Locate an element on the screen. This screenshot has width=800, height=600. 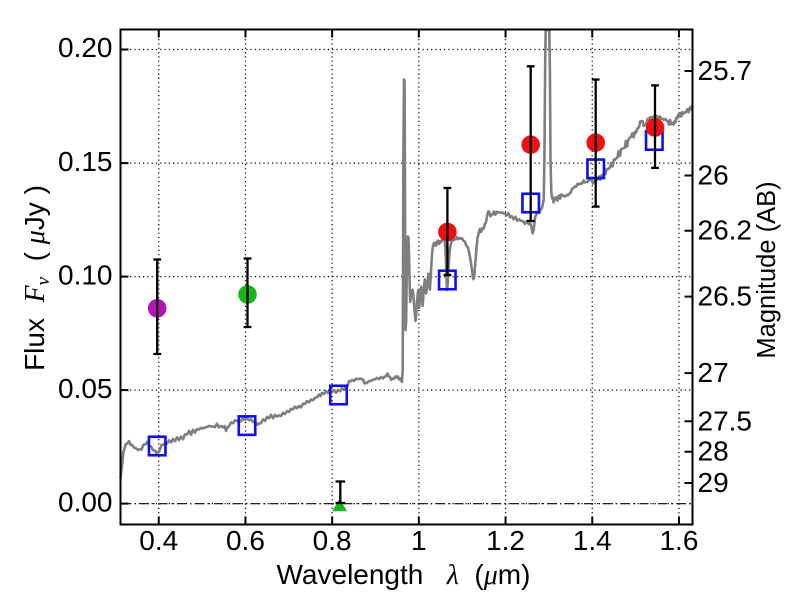
svg-text: 26.5 is located at coordinates (725, 296).